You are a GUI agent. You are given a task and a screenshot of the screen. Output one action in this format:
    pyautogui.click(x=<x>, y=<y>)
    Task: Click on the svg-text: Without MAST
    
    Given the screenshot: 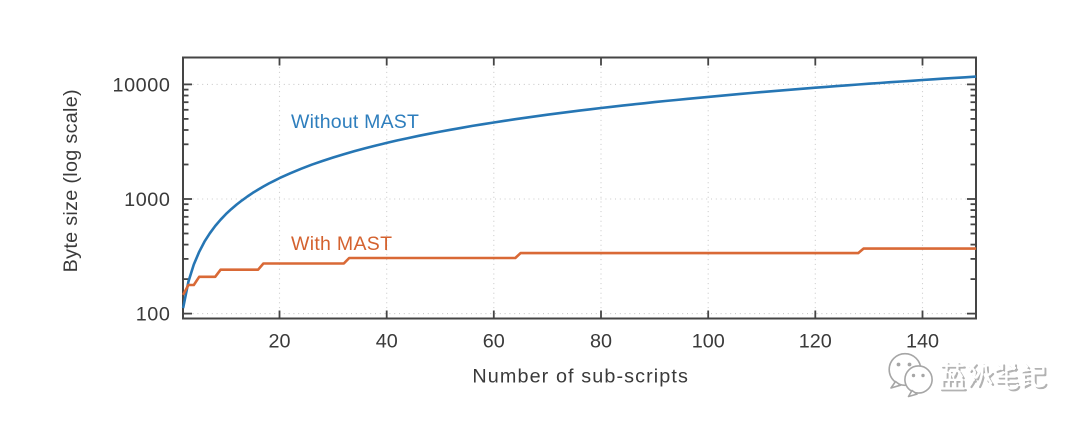 What is the action you would take?
    pyautogui.click(x=355, y=122)
    